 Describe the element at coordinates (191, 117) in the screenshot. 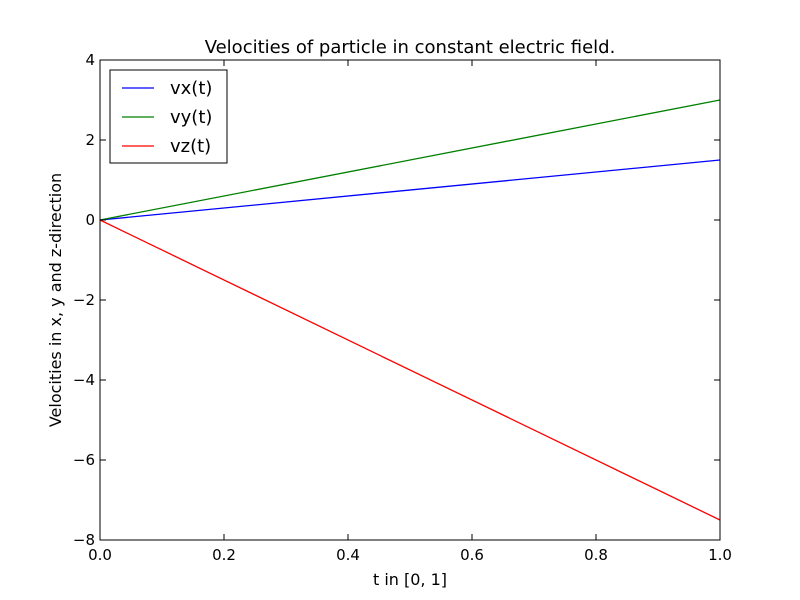

I see `legend-label-1: vy(t)` at that location.